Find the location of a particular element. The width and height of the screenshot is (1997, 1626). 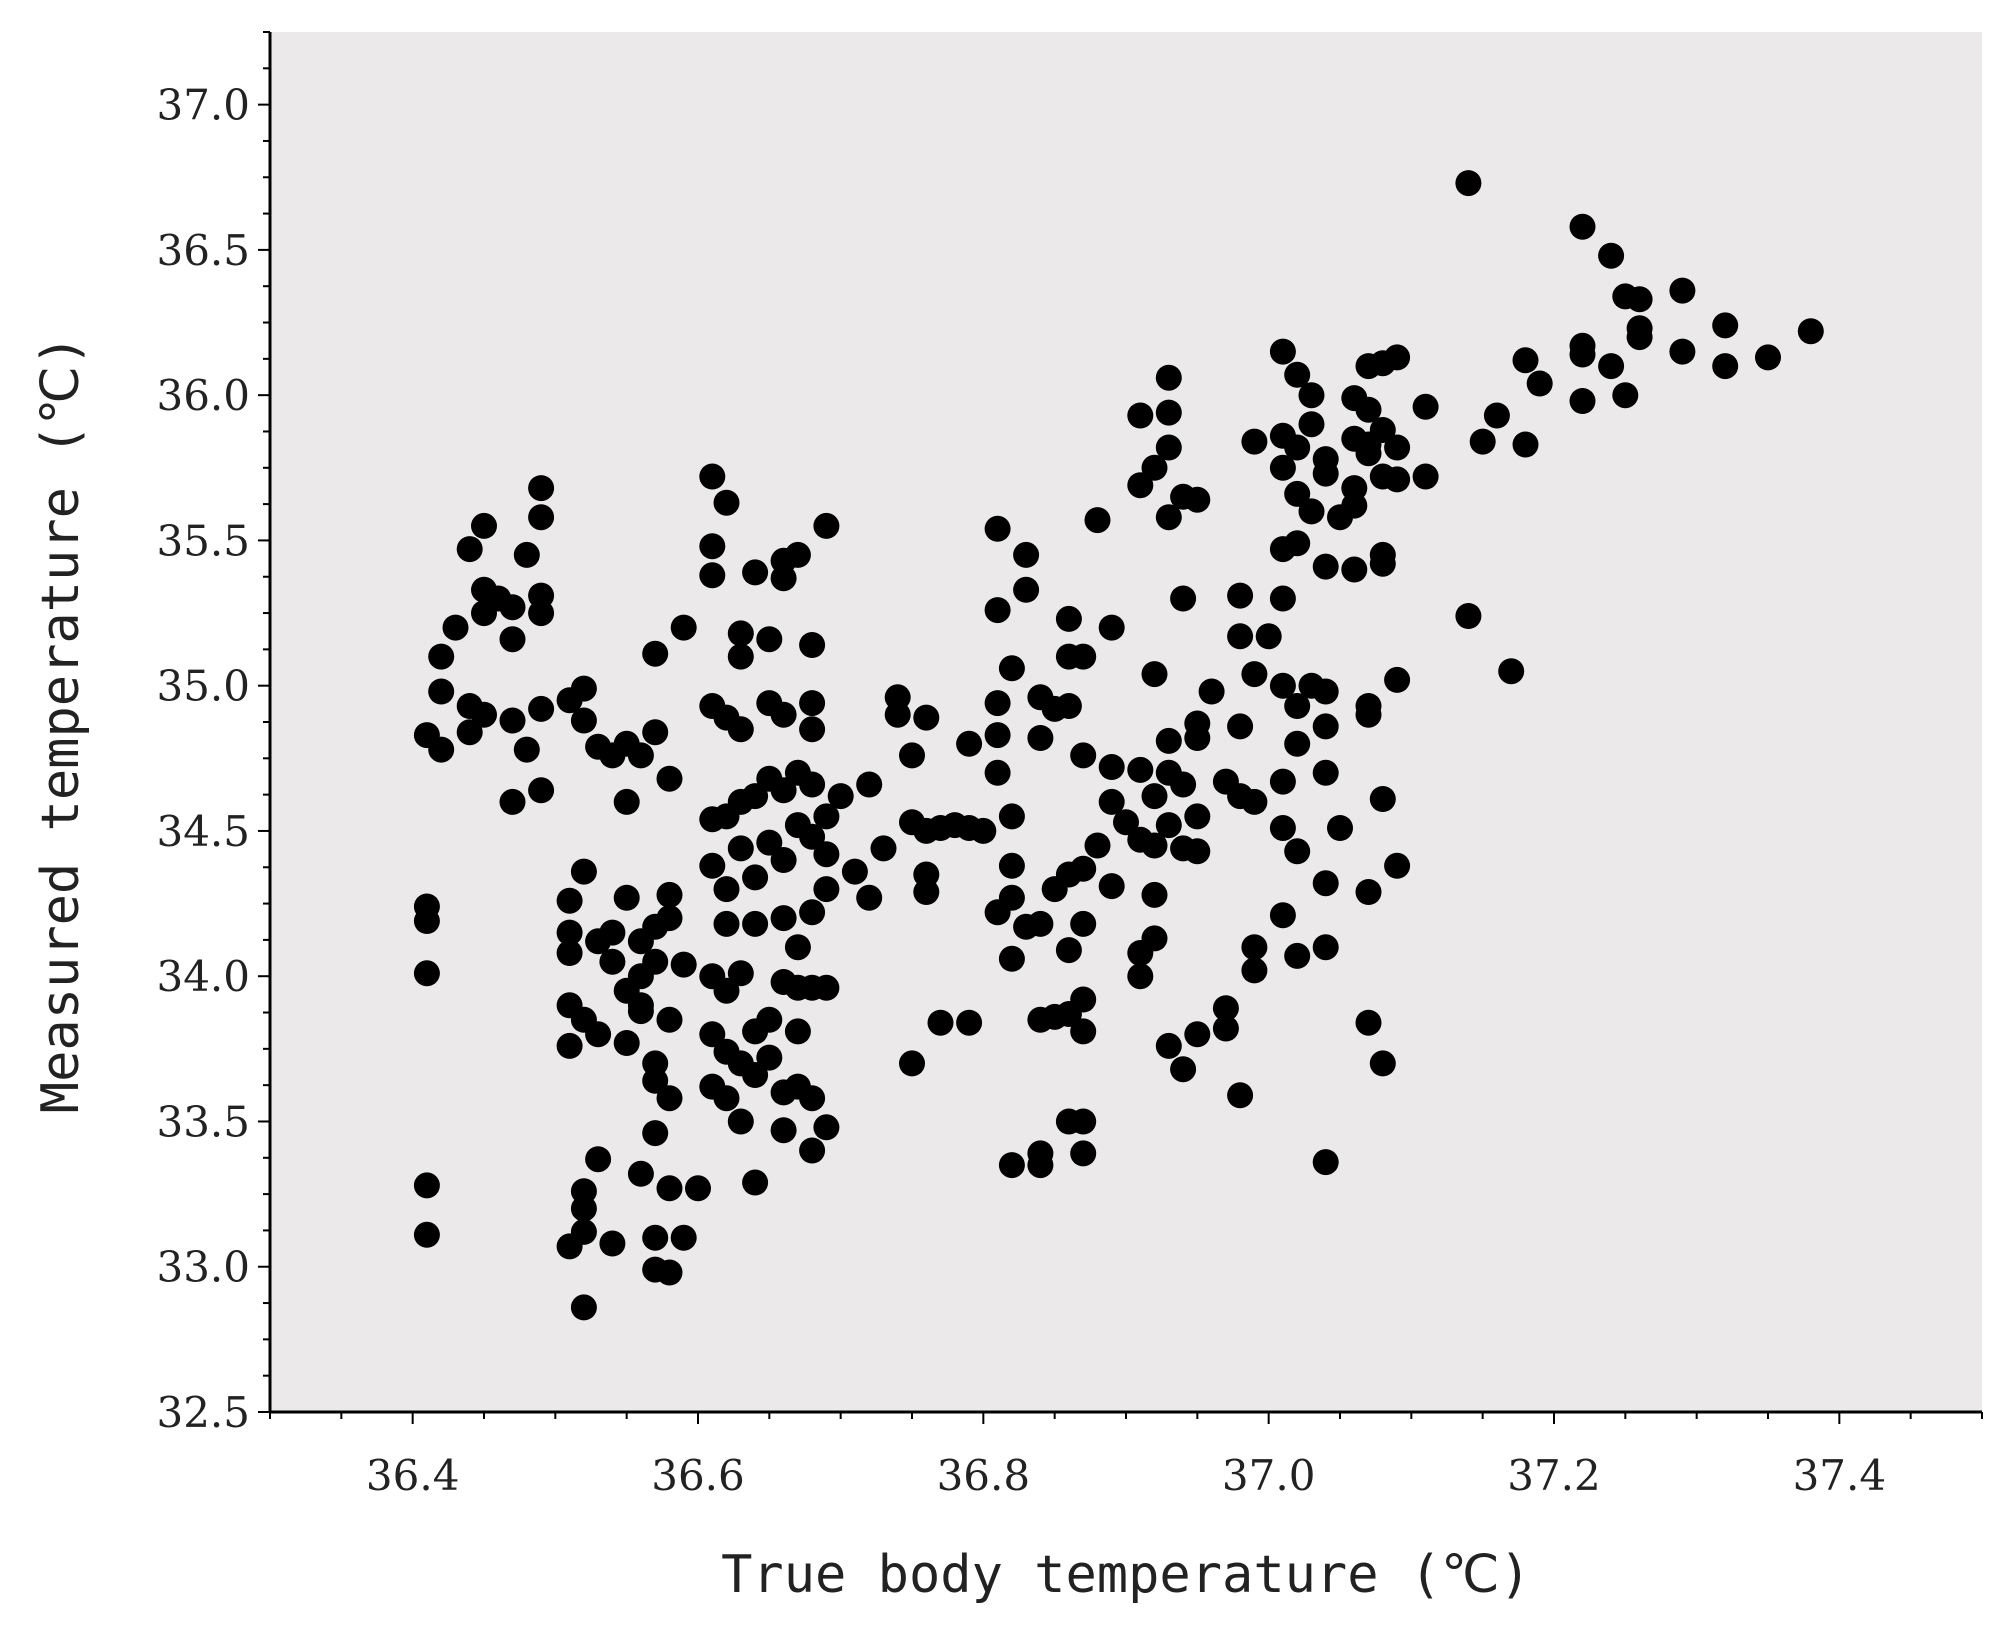

y-tick-label: 35.0 is located at coordinates (203, 686).